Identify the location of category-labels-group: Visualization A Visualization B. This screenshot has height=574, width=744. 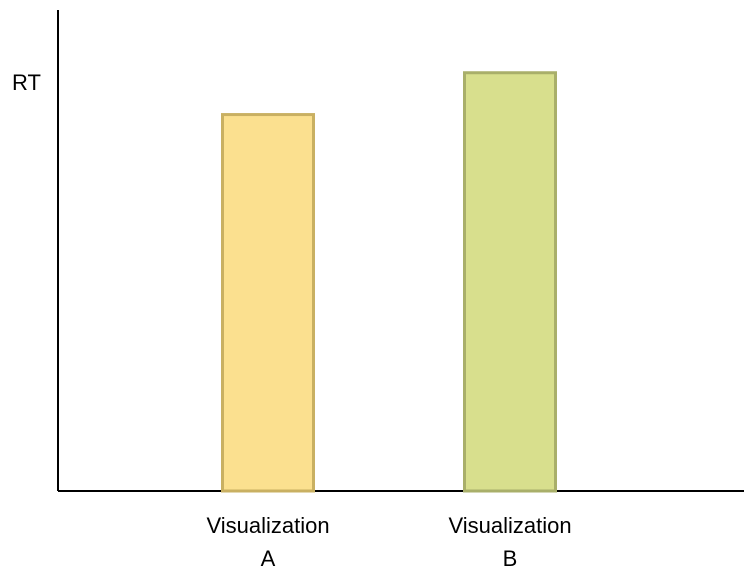
(388, 542).